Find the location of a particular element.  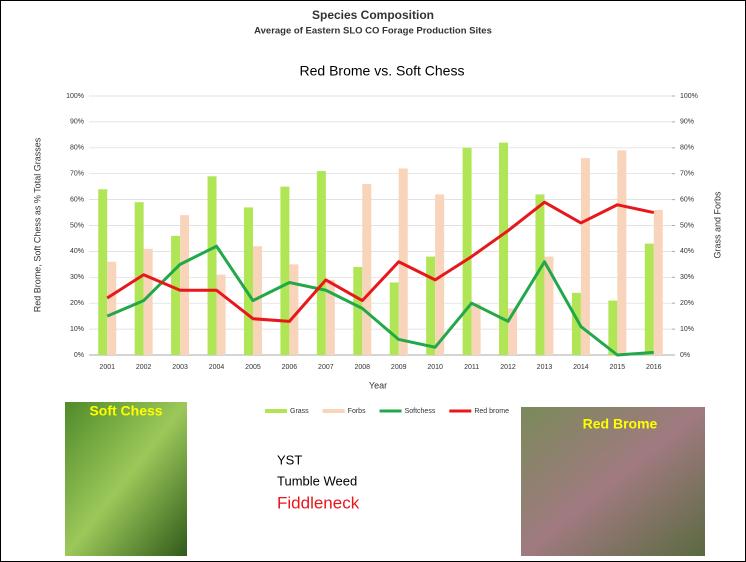

y-tick-label: 100% is located at coordinates (75, 96).